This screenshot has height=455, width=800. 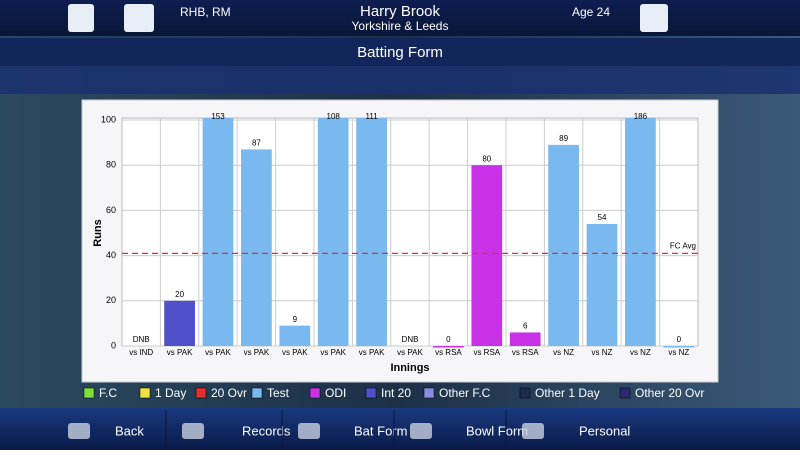 What do you see at coordinates (602, 217) in the screenshot?
I see `value-label: 54` at bounding box center [602, 217].